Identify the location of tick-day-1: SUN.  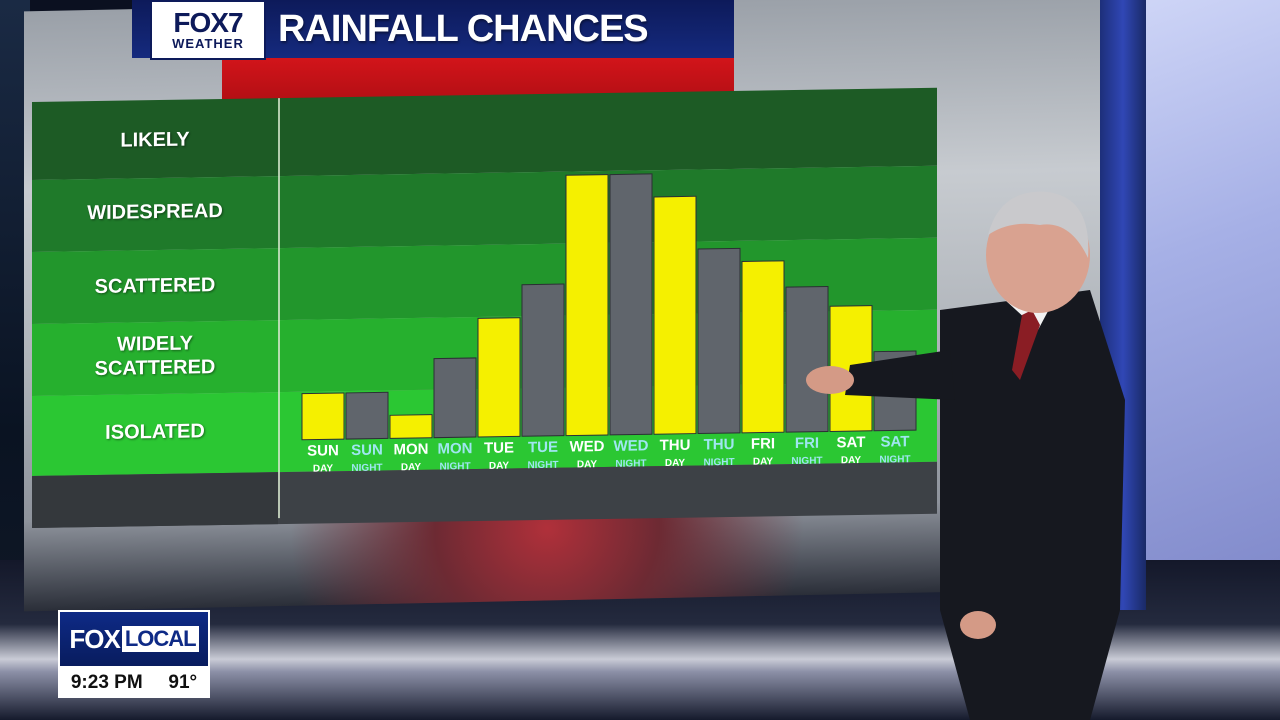
(367, 449).